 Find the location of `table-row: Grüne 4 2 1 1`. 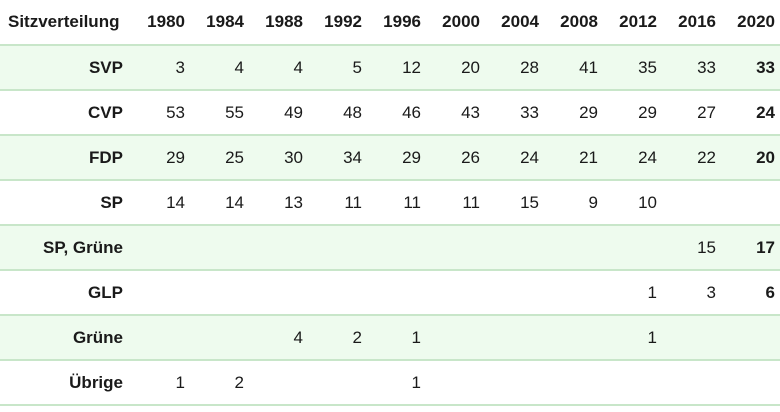

table-row: Grüne 4 2 1 1 is located at coordinates (390, 338).